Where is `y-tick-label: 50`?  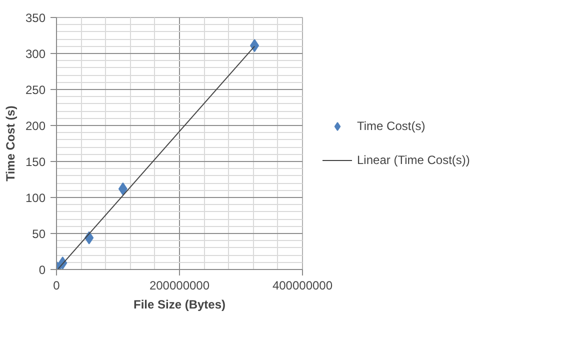
y-tick-label: 50 is located at coordinates (39, 234).